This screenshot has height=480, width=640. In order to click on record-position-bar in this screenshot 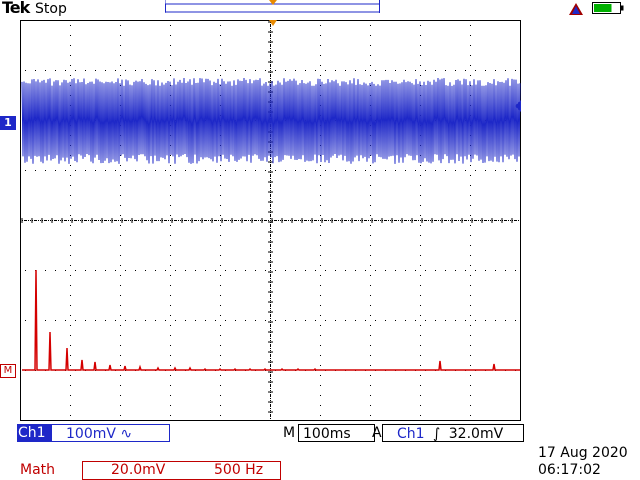, I will do `click(272, 6)`.